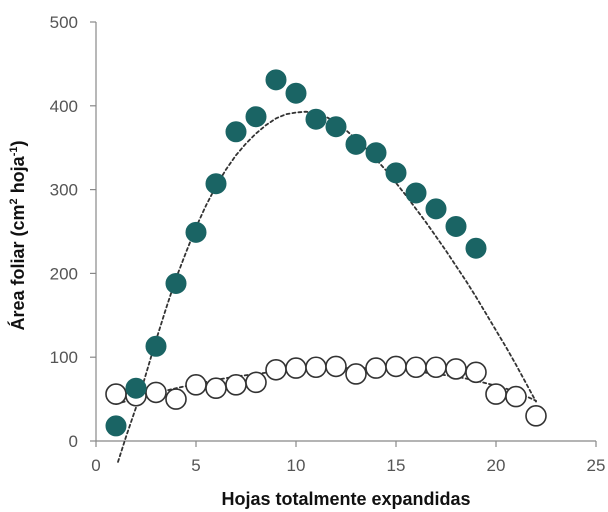  I want to click on y-tick-label: 0, so click(73, 441).